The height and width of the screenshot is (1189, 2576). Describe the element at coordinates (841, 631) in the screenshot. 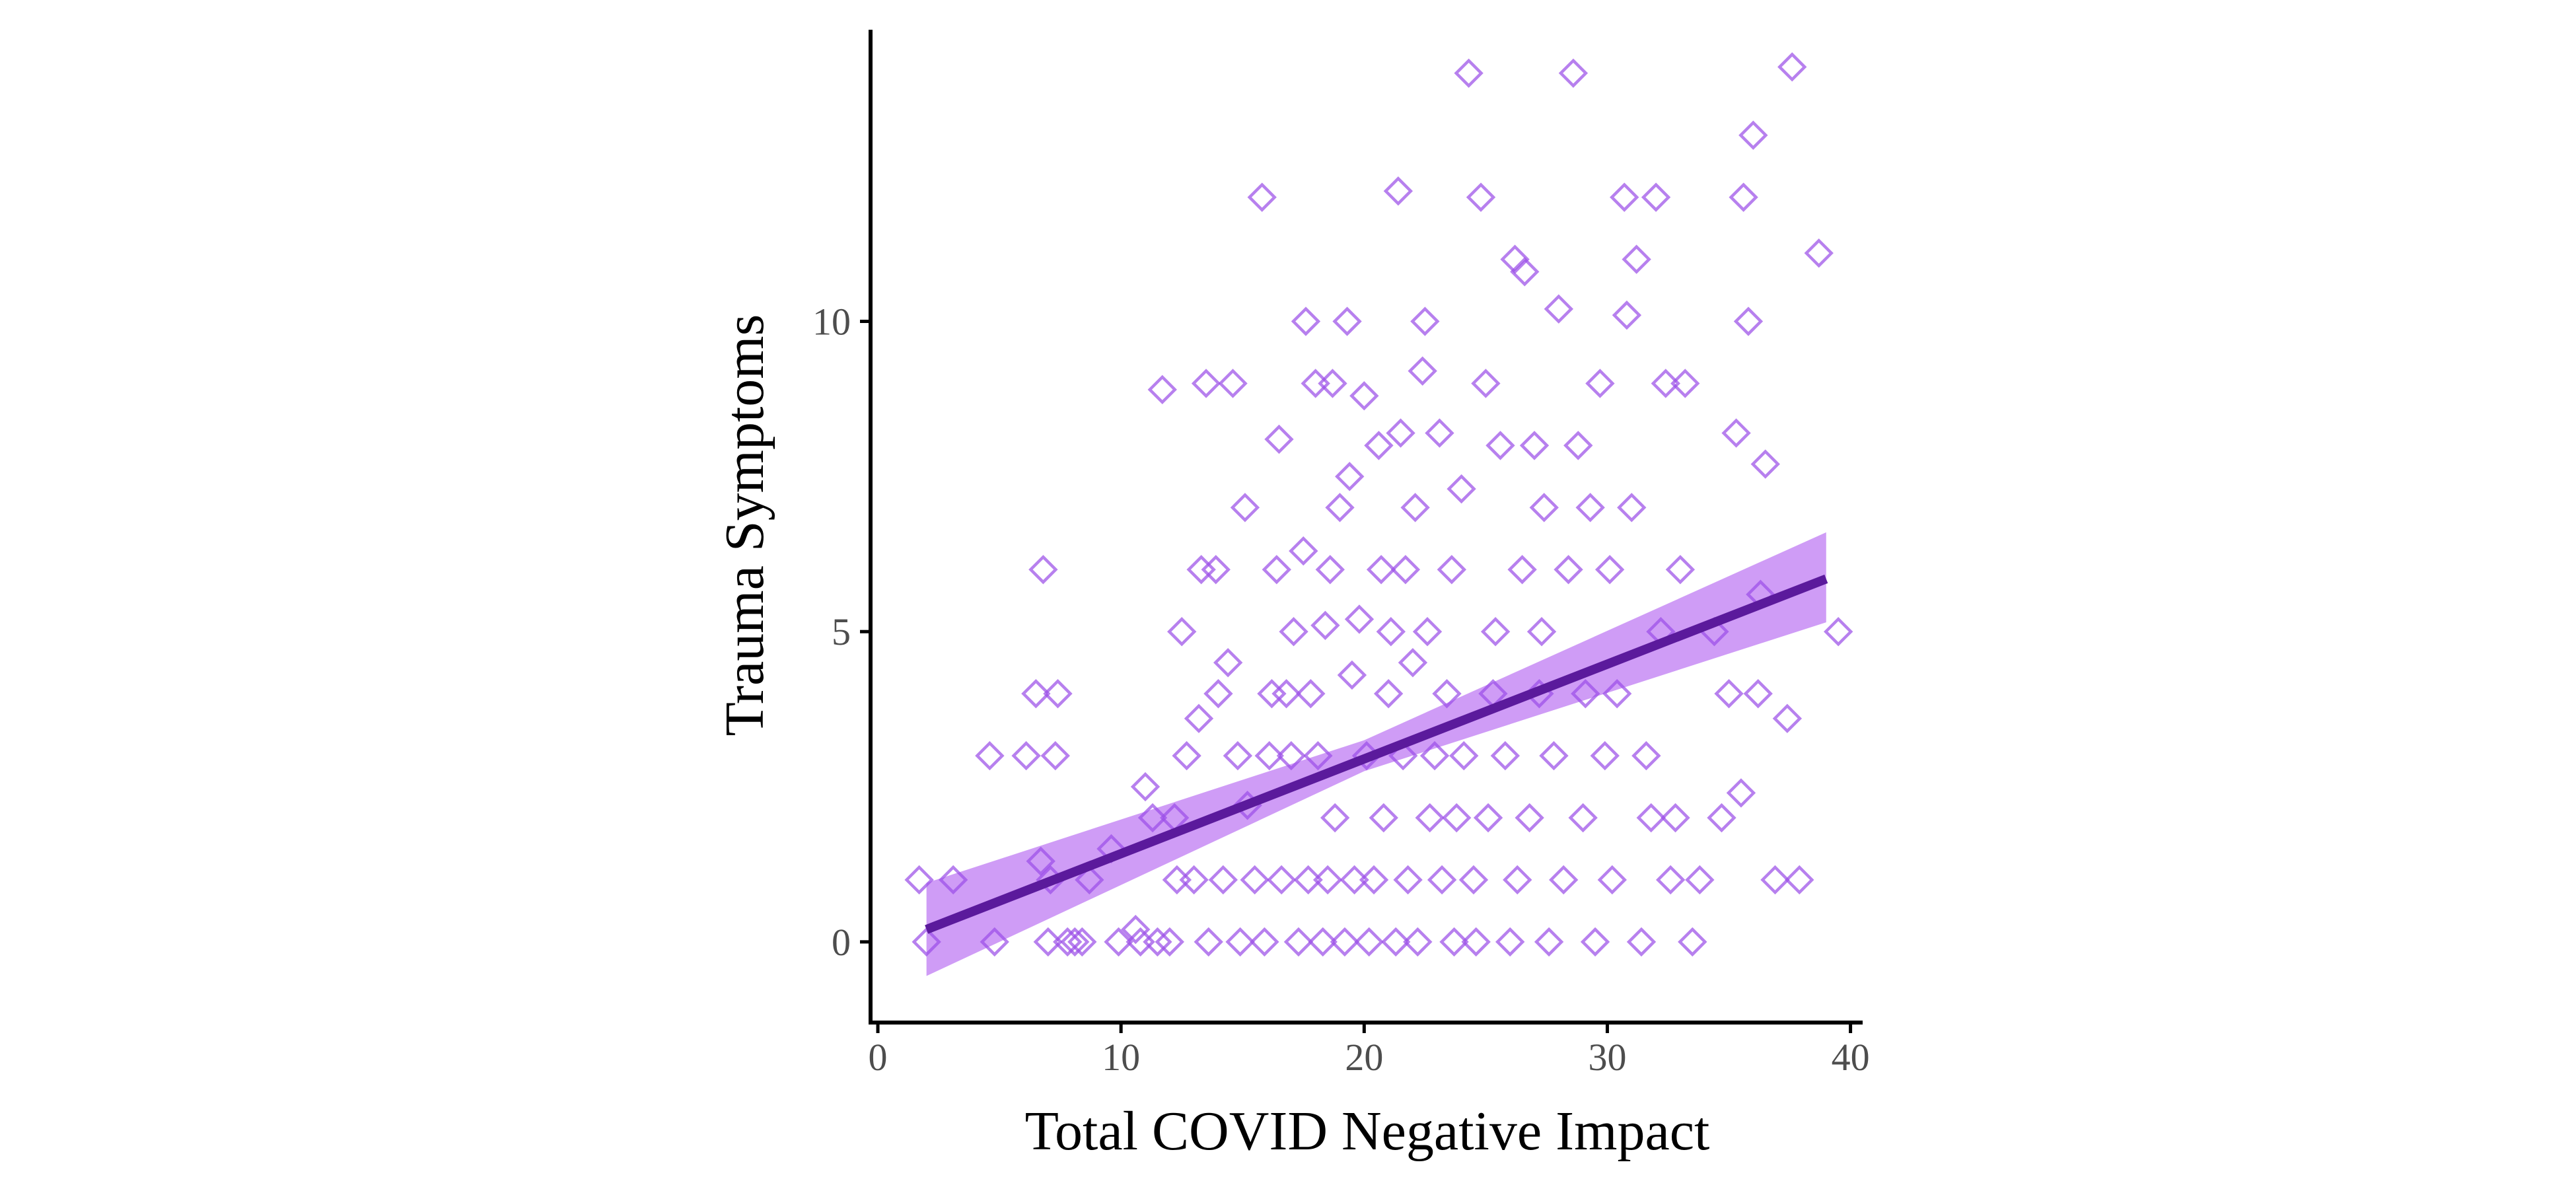

I see `y-tick-label: 5` at that location.